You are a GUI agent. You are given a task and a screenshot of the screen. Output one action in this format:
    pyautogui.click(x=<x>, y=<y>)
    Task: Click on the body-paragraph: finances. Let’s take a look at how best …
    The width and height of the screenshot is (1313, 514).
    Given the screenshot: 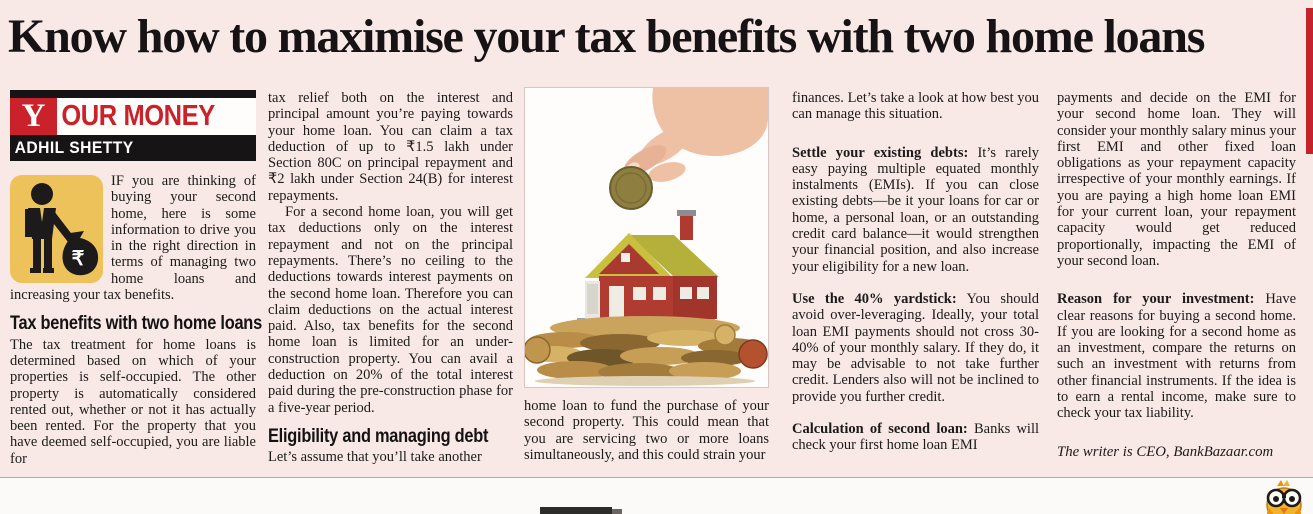 What is the action you would take?
    pyautogui.click(x=915, y=106)
    